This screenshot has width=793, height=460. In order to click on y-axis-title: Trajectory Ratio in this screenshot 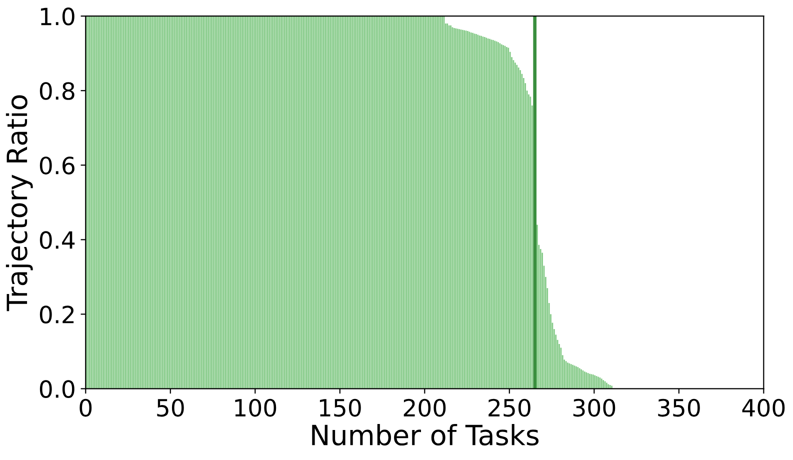, I will do `click(19, 203)`.